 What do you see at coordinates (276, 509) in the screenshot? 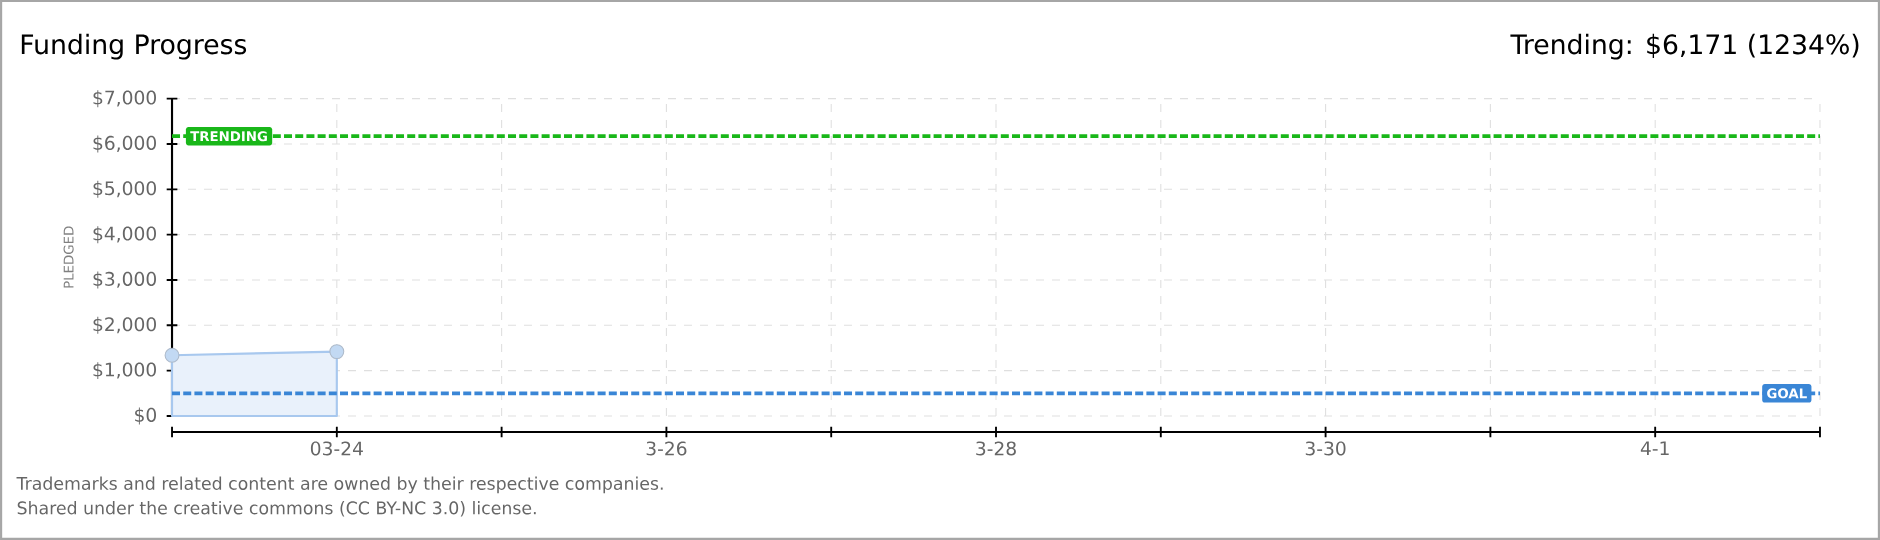
I see `text: Shared under the creative commons (CC BY-NC 3.0) license.` at bounding box center [276, 509].